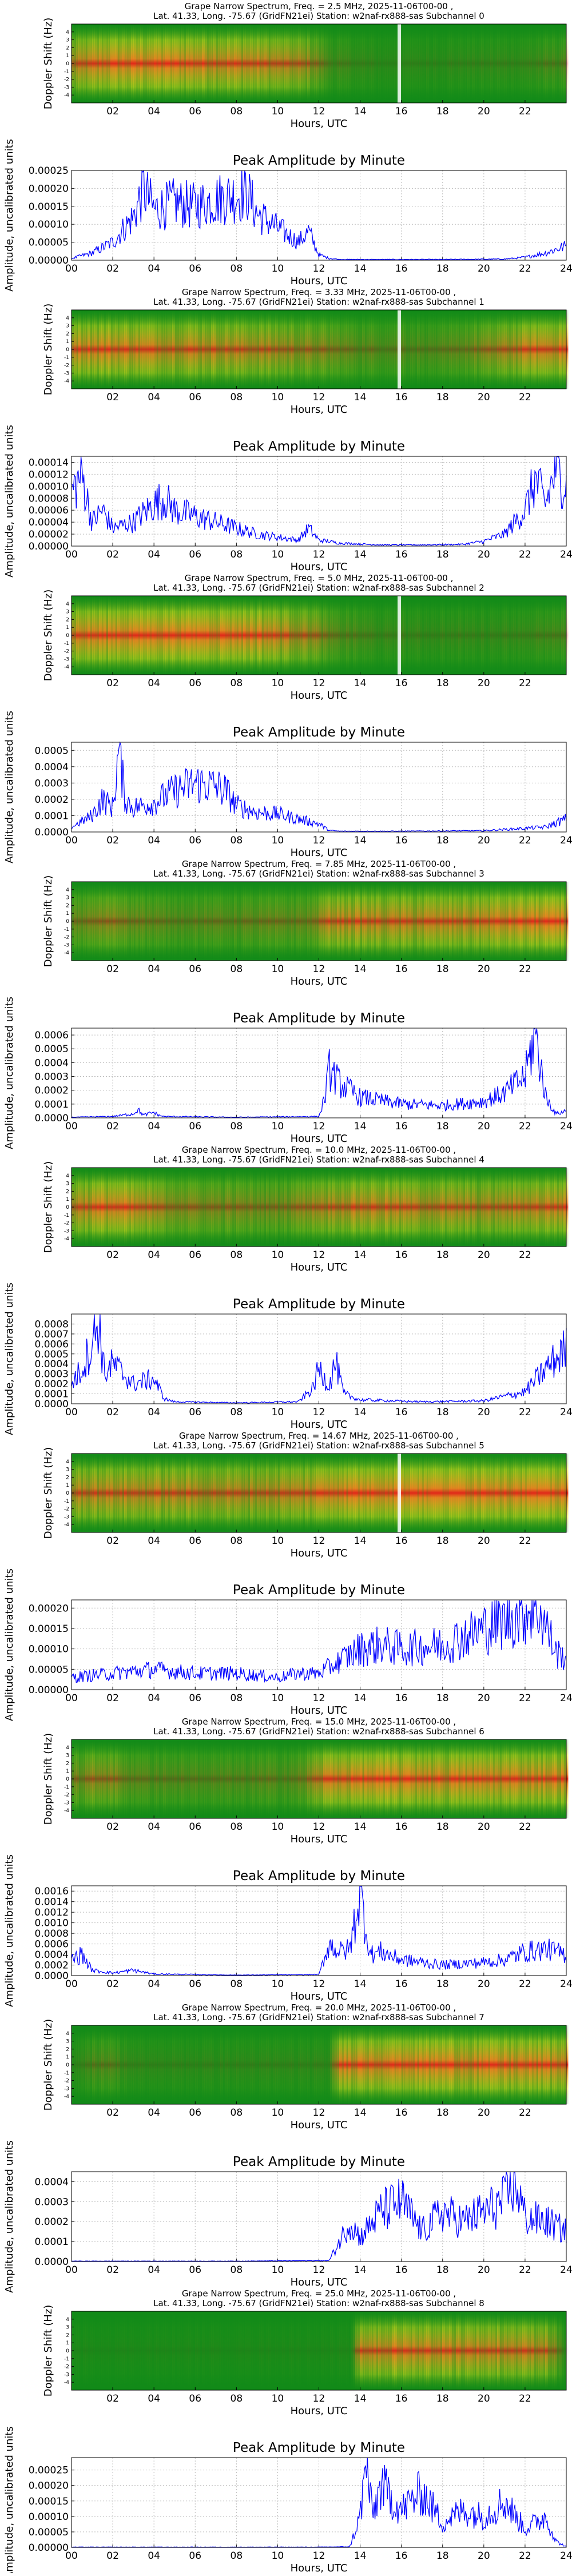  What do you see at coordinates (320, 1778) in the screenshot?
I see `spectrum-columns` at bounding box center [320, 1778].